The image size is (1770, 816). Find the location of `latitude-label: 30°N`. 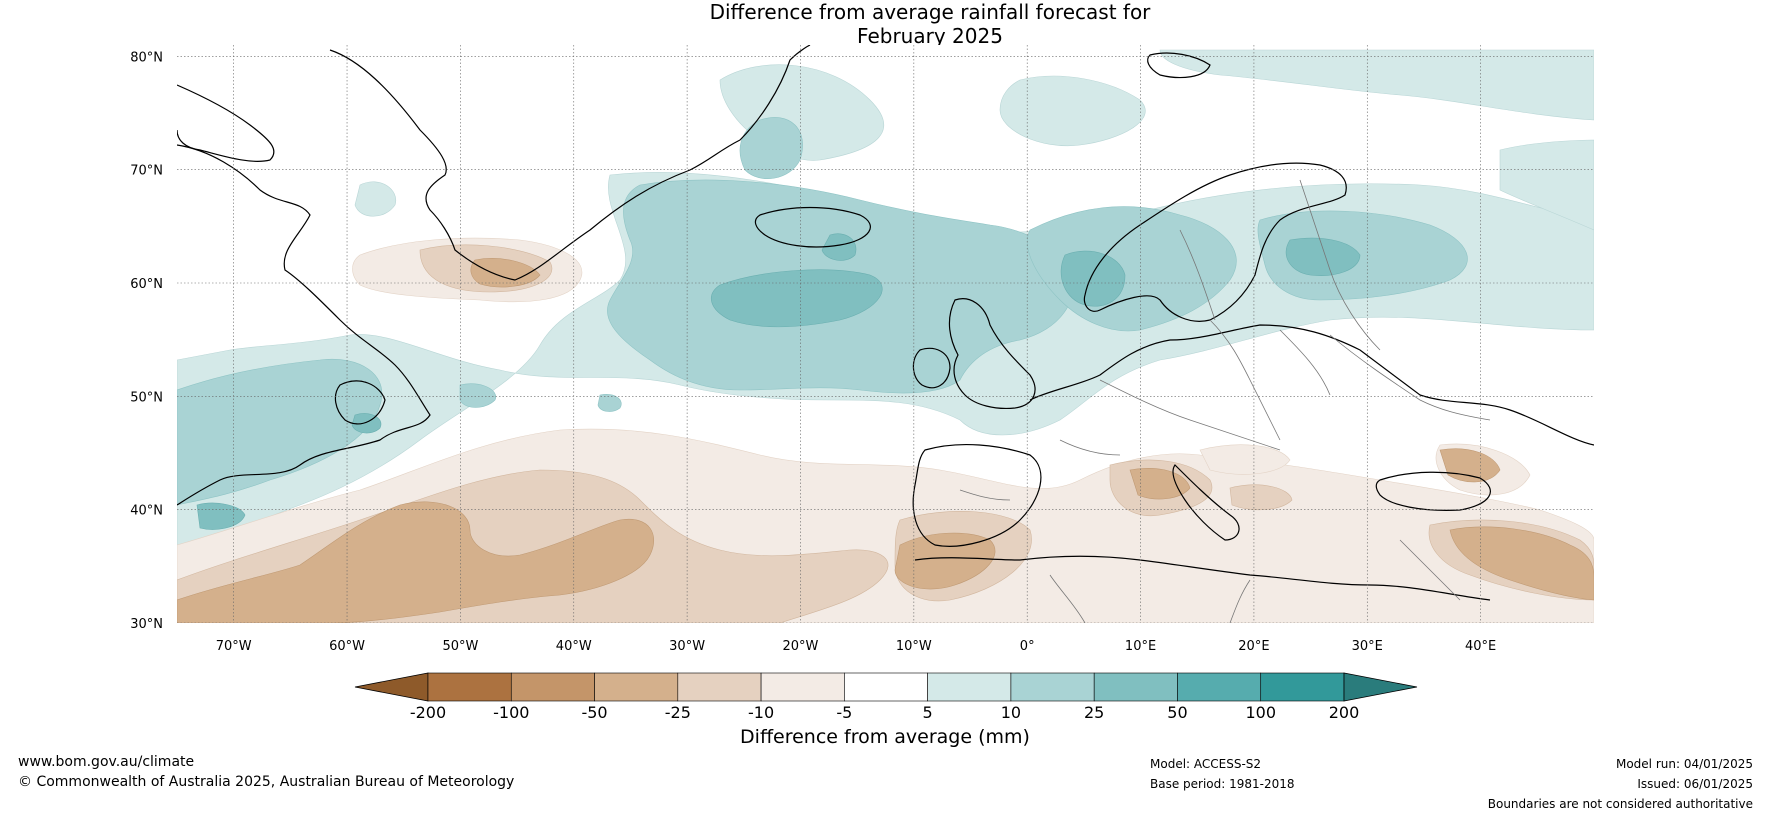

latitude-label: 30°N is located at coordinates (146, 624).